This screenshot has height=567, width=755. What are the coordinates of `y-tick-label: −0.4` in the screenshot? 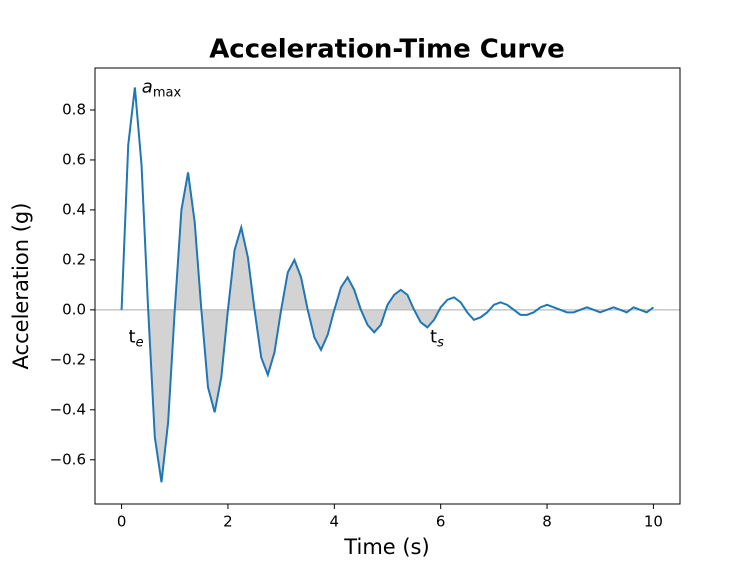 It's located at (68, 409).